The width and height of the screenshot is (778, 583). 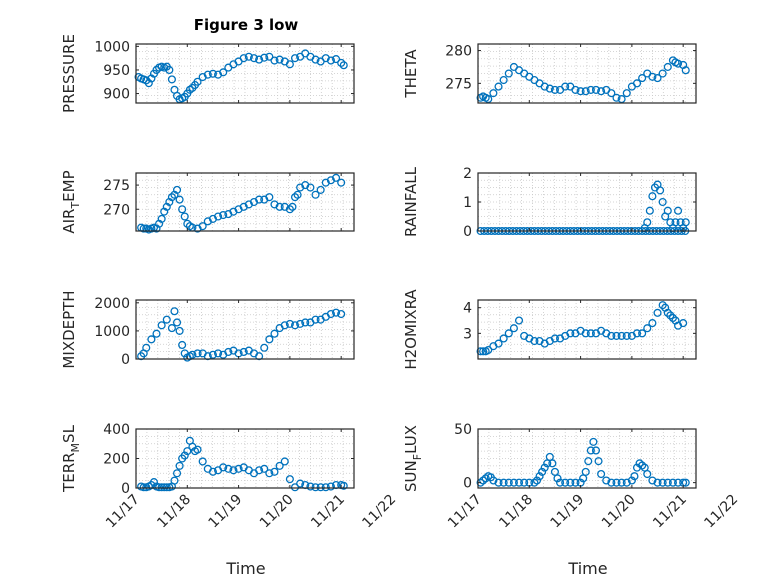 I want to click on x-tick-label: 11/22, so click(x=721, y=512).